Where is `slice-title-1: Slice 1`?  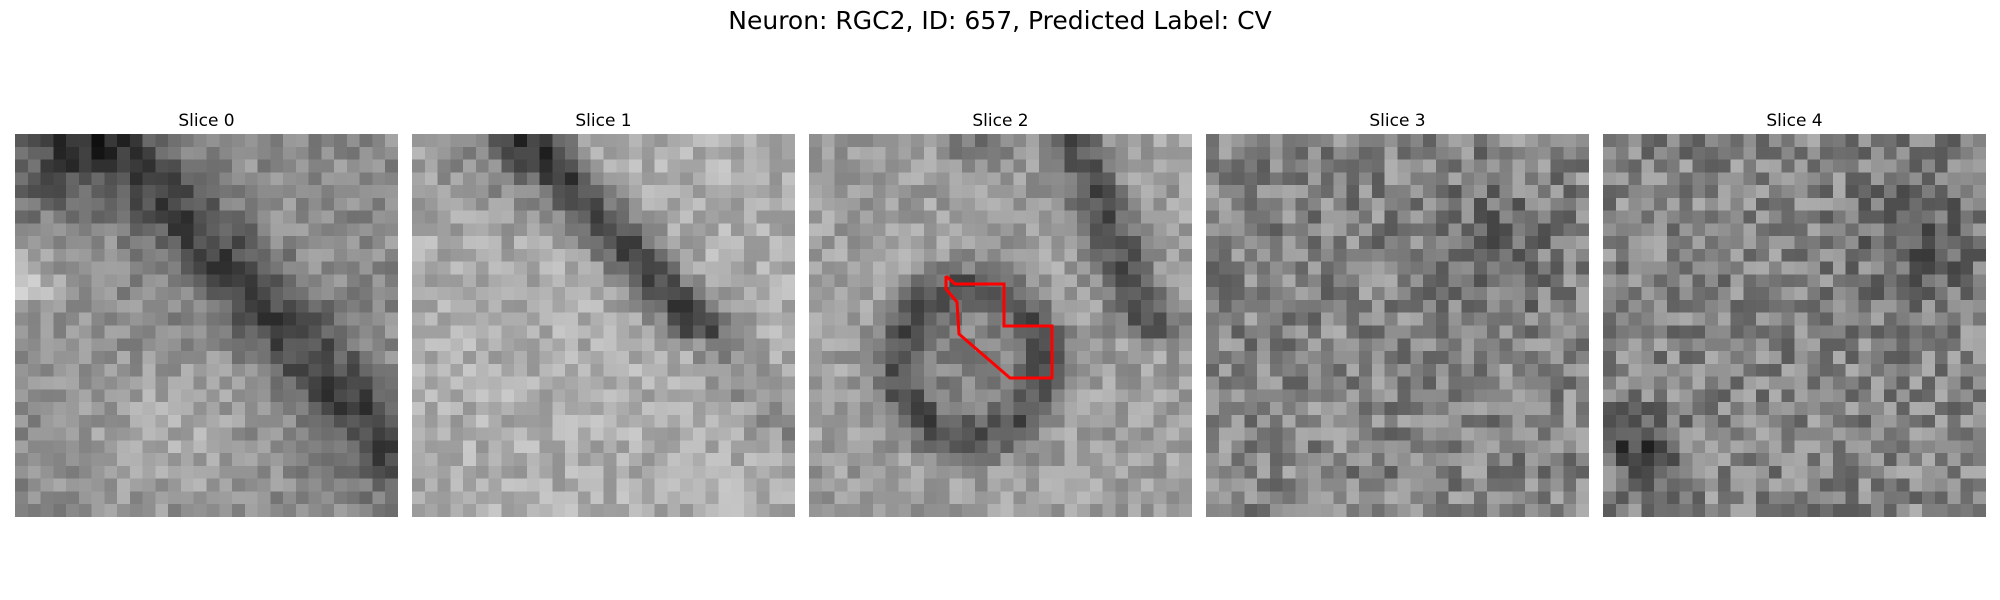
slice-title-1: Slice 1 is located at coordinates (603, 121).